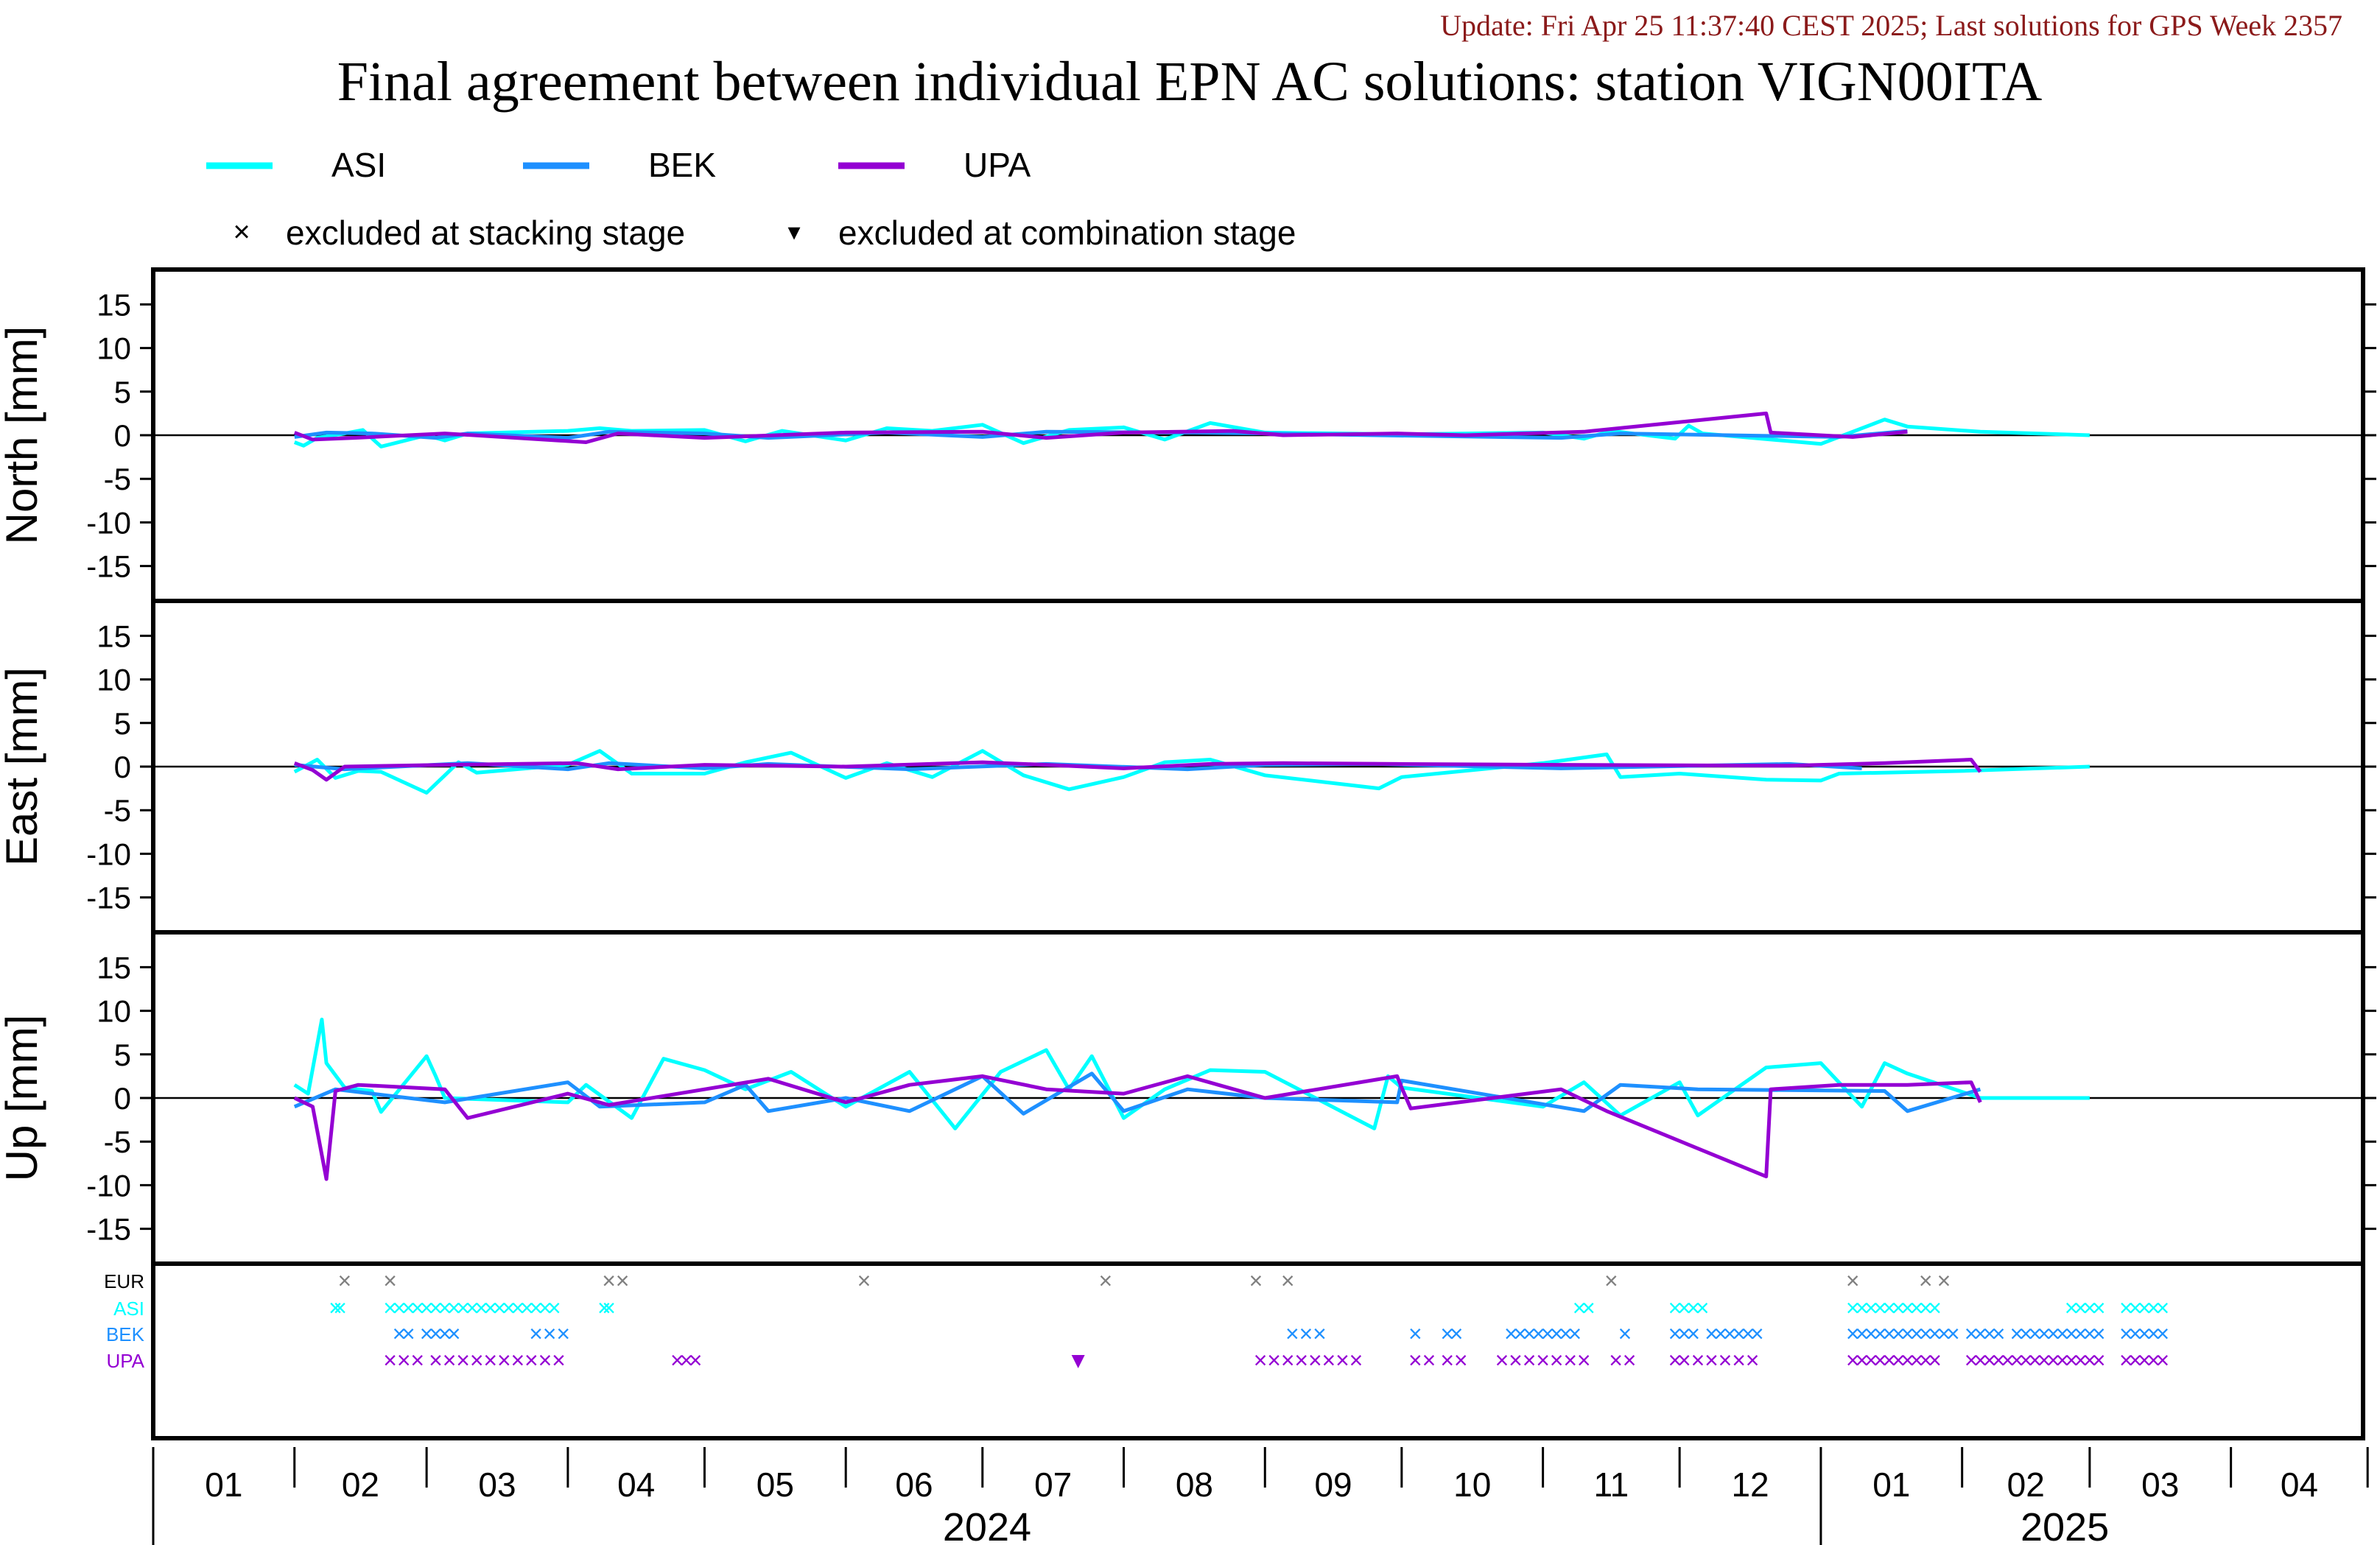 The width and height of the screenshot is (2380, 1545). Describe the element at coordinates (1260, 1496) in the screenshot. I see `x-axis: 01 02 03 04 05 06 07 08 09 10 11 12 01 02 03 04 2024 2025` at that location.